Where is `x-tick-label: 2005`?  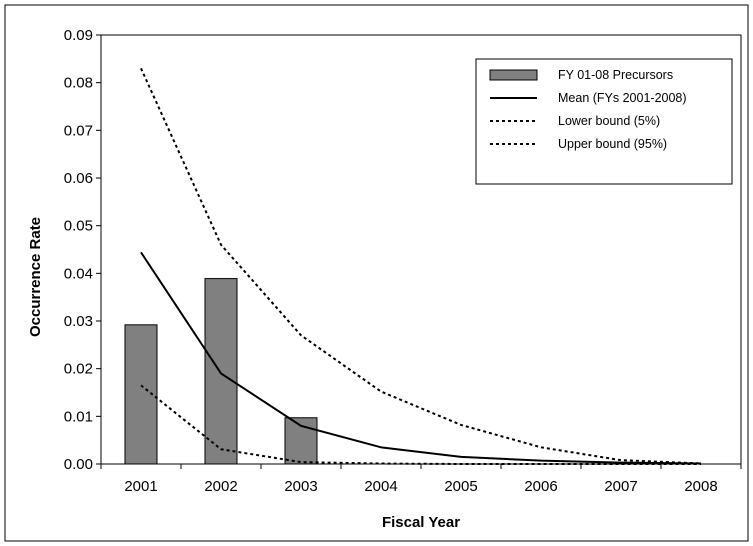
x-tick-label: 2005 is located at coordinates (460, 486).